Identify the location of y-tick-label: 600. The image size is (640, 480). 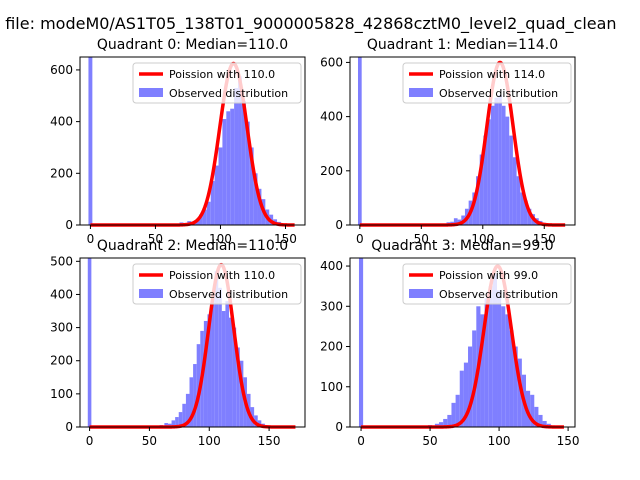
(61, 70).